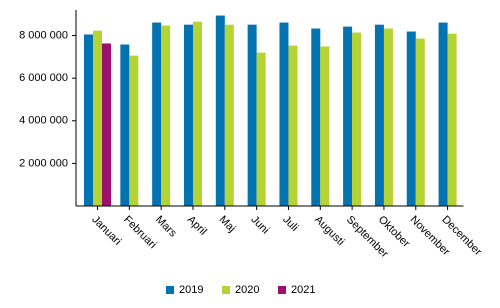  I want to click on y-tick-label: 8 000 000, so click(43, 35).